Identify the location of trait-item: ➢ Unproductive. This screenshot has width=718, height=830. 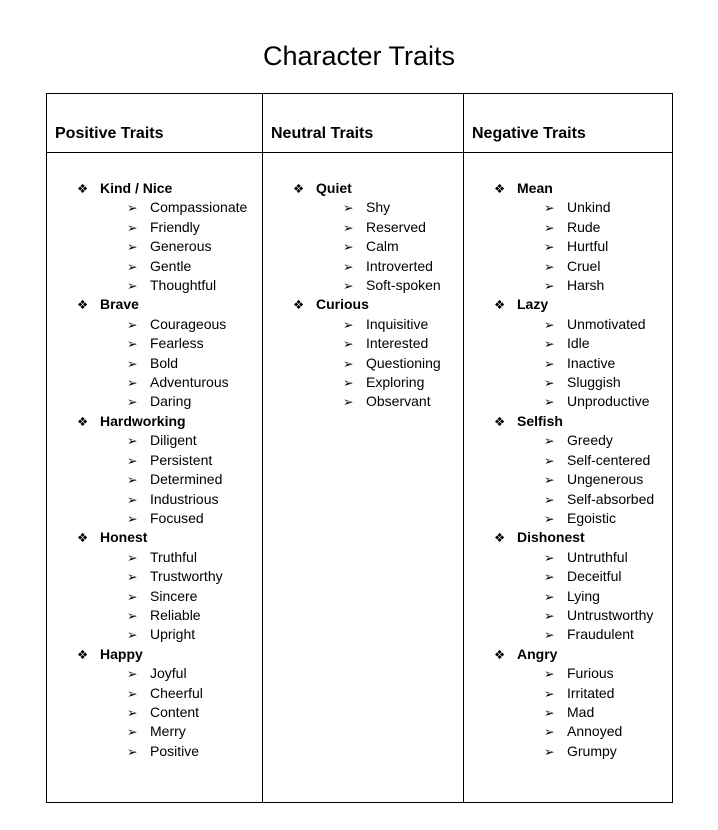
(567, 401).